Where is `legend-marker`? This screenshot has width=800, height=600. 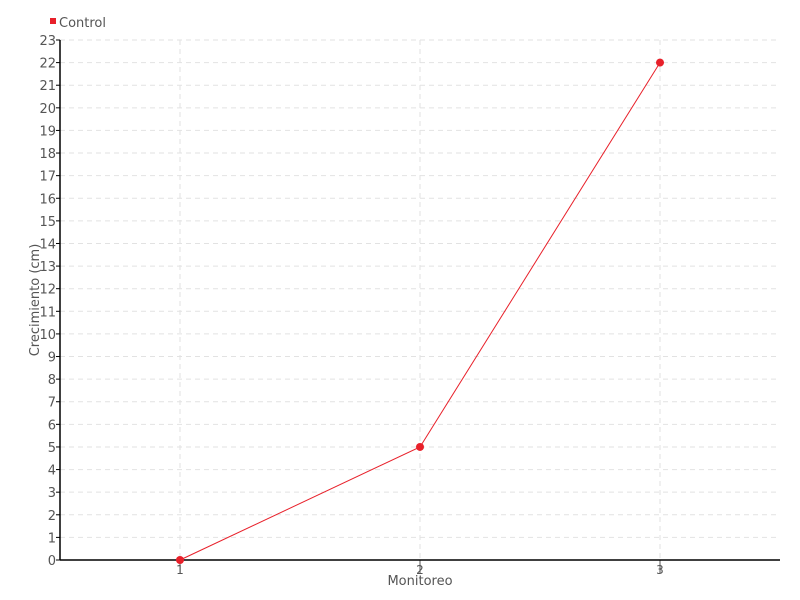 legend-marker is located at coordinates (53, 21).